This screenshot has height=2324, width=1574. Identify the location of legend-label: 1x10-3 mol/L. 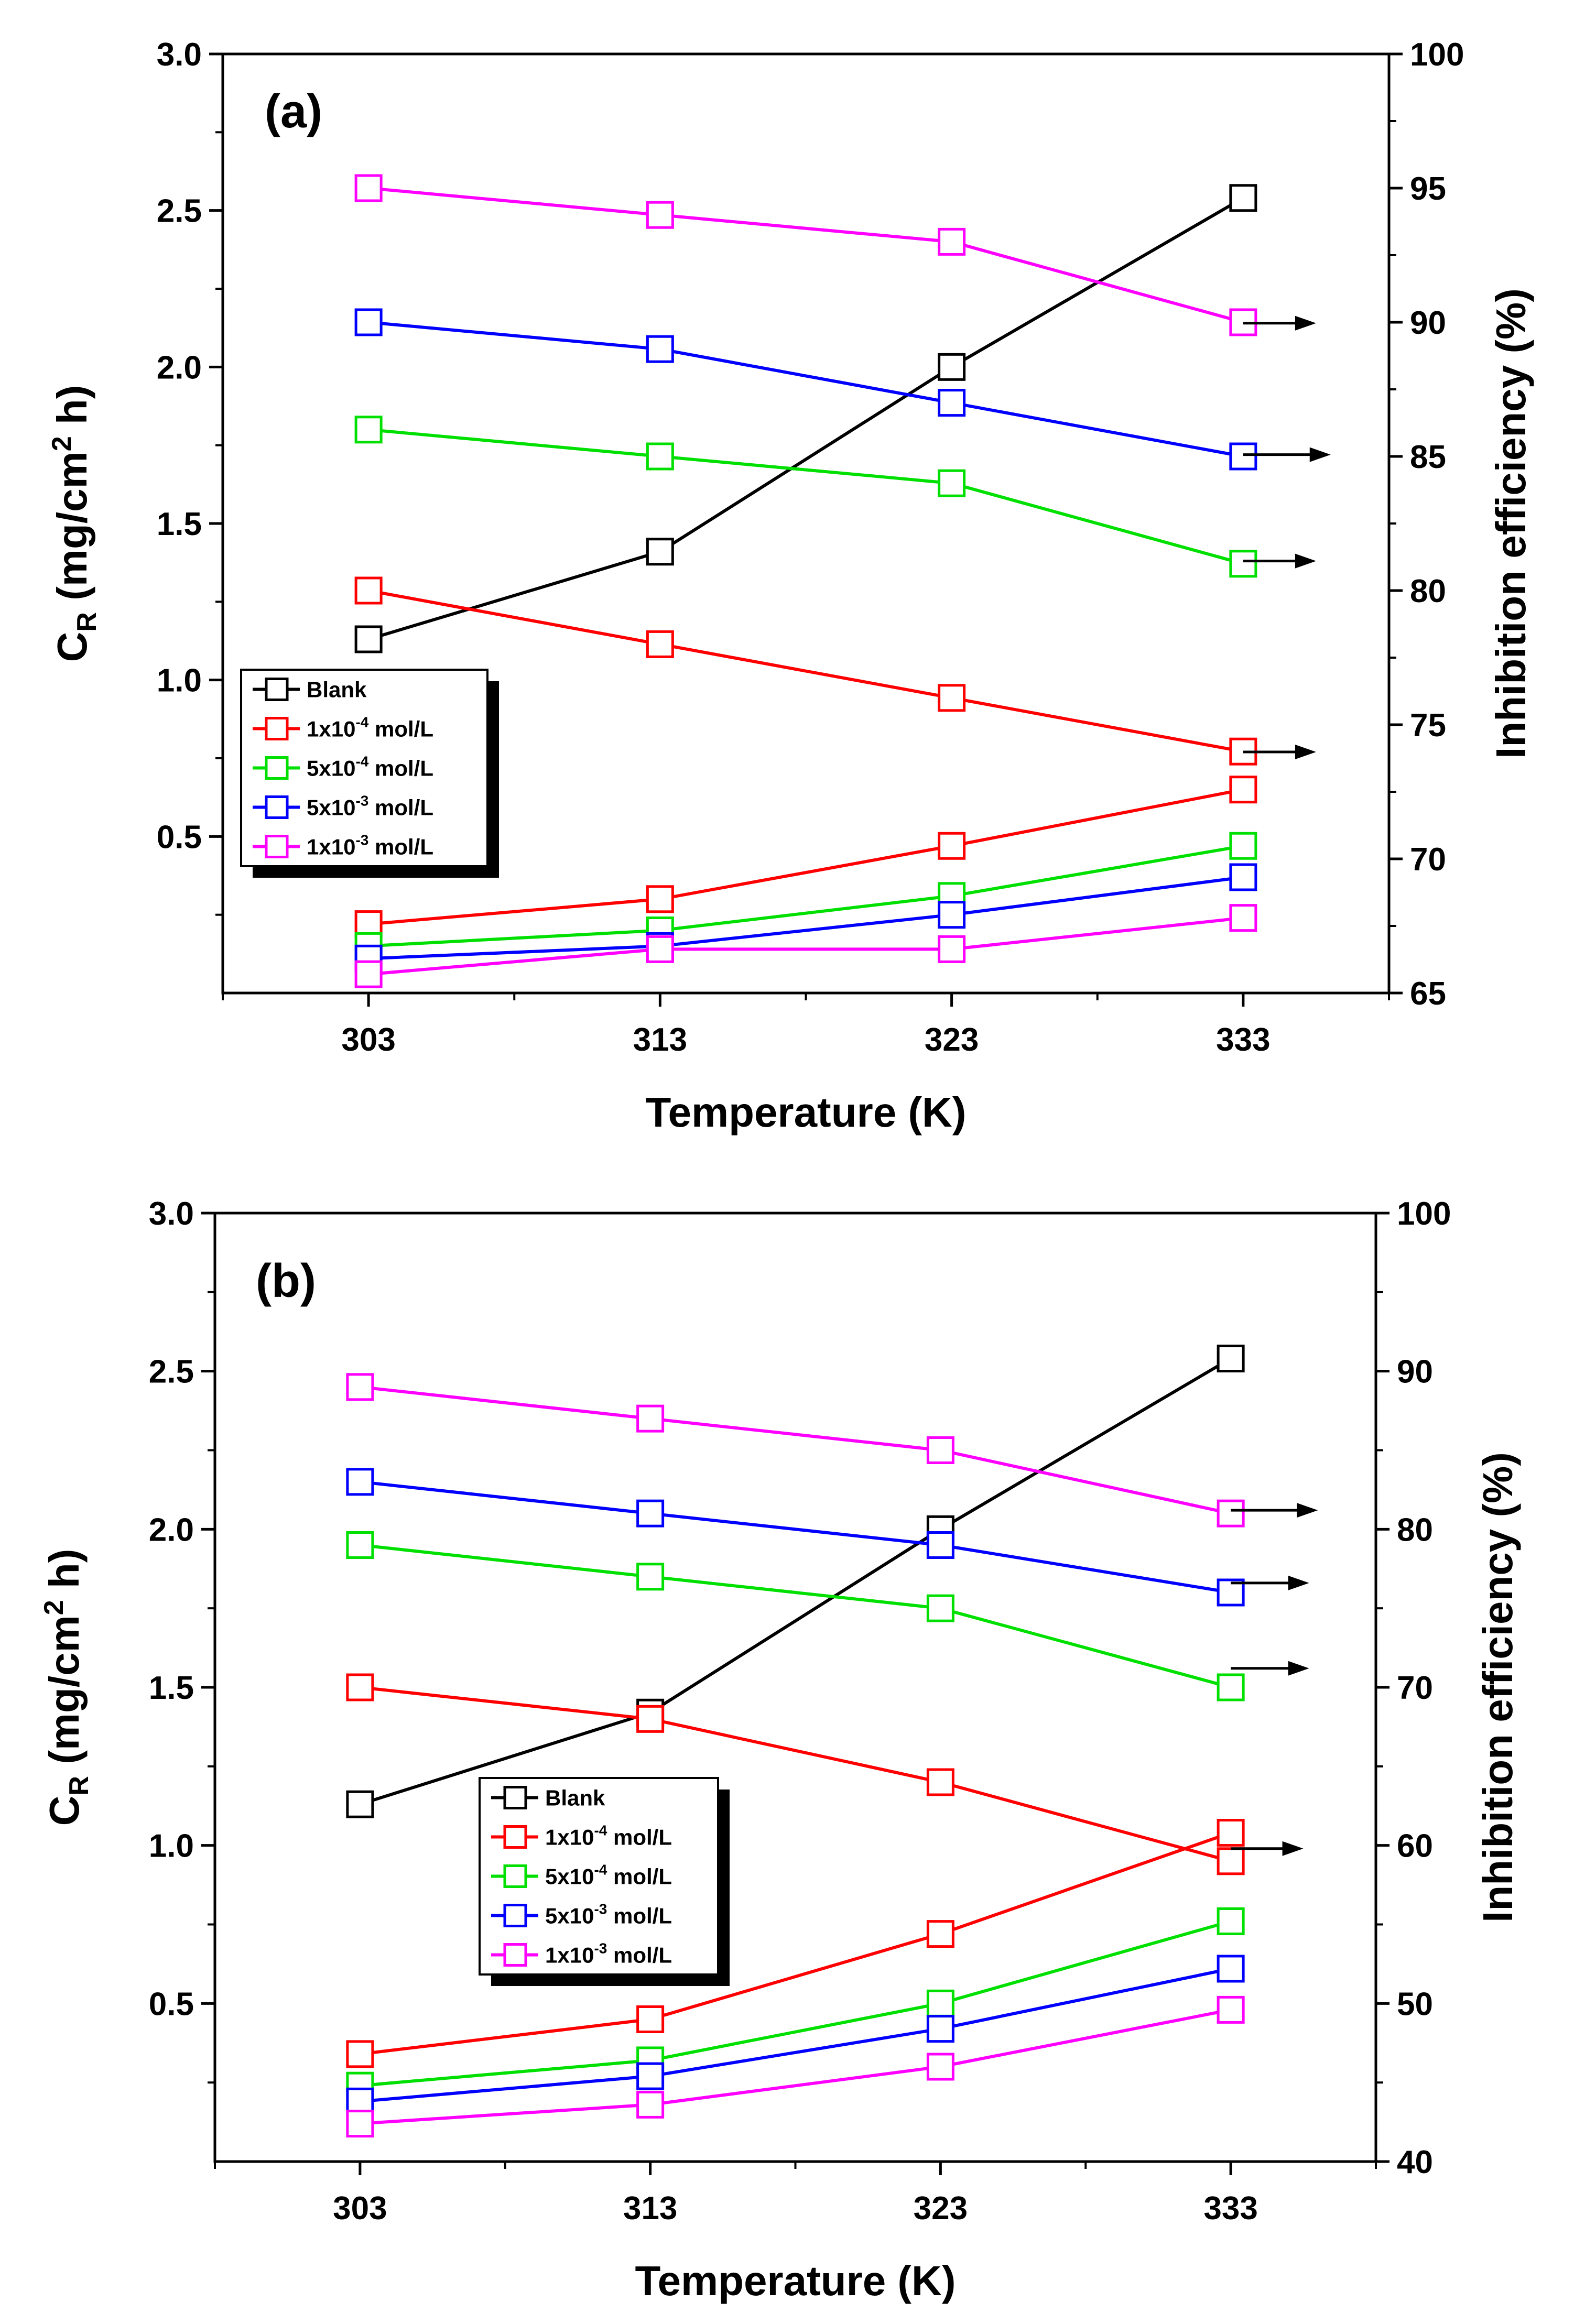
(370, 846).